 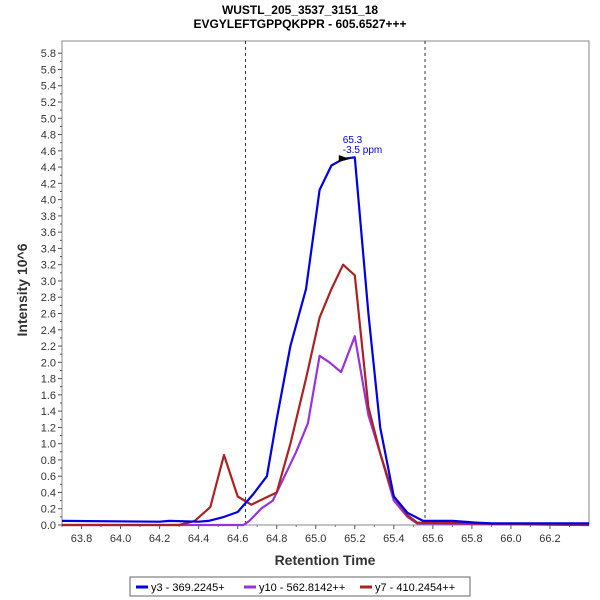 What do you see at coordinates (48, 363) in the screenshot?
I see `y-tick-label: 2.0` at bounding box center [48, 363].